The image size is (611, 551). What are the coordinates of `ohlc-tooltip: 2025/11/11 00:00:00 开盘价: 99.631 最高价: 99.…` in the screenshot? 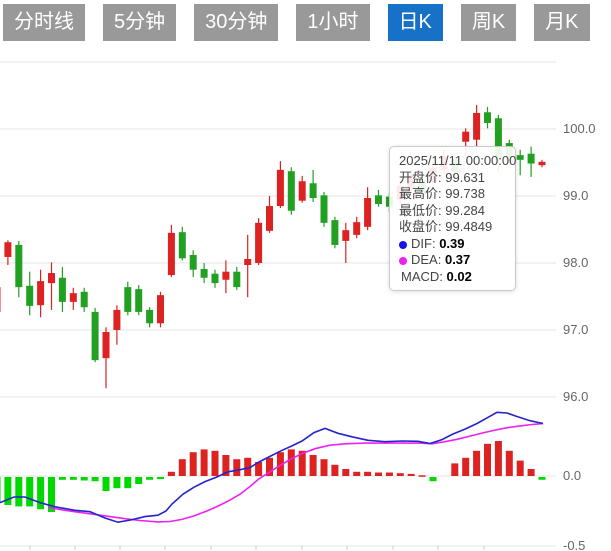 It's located at (452, 218).